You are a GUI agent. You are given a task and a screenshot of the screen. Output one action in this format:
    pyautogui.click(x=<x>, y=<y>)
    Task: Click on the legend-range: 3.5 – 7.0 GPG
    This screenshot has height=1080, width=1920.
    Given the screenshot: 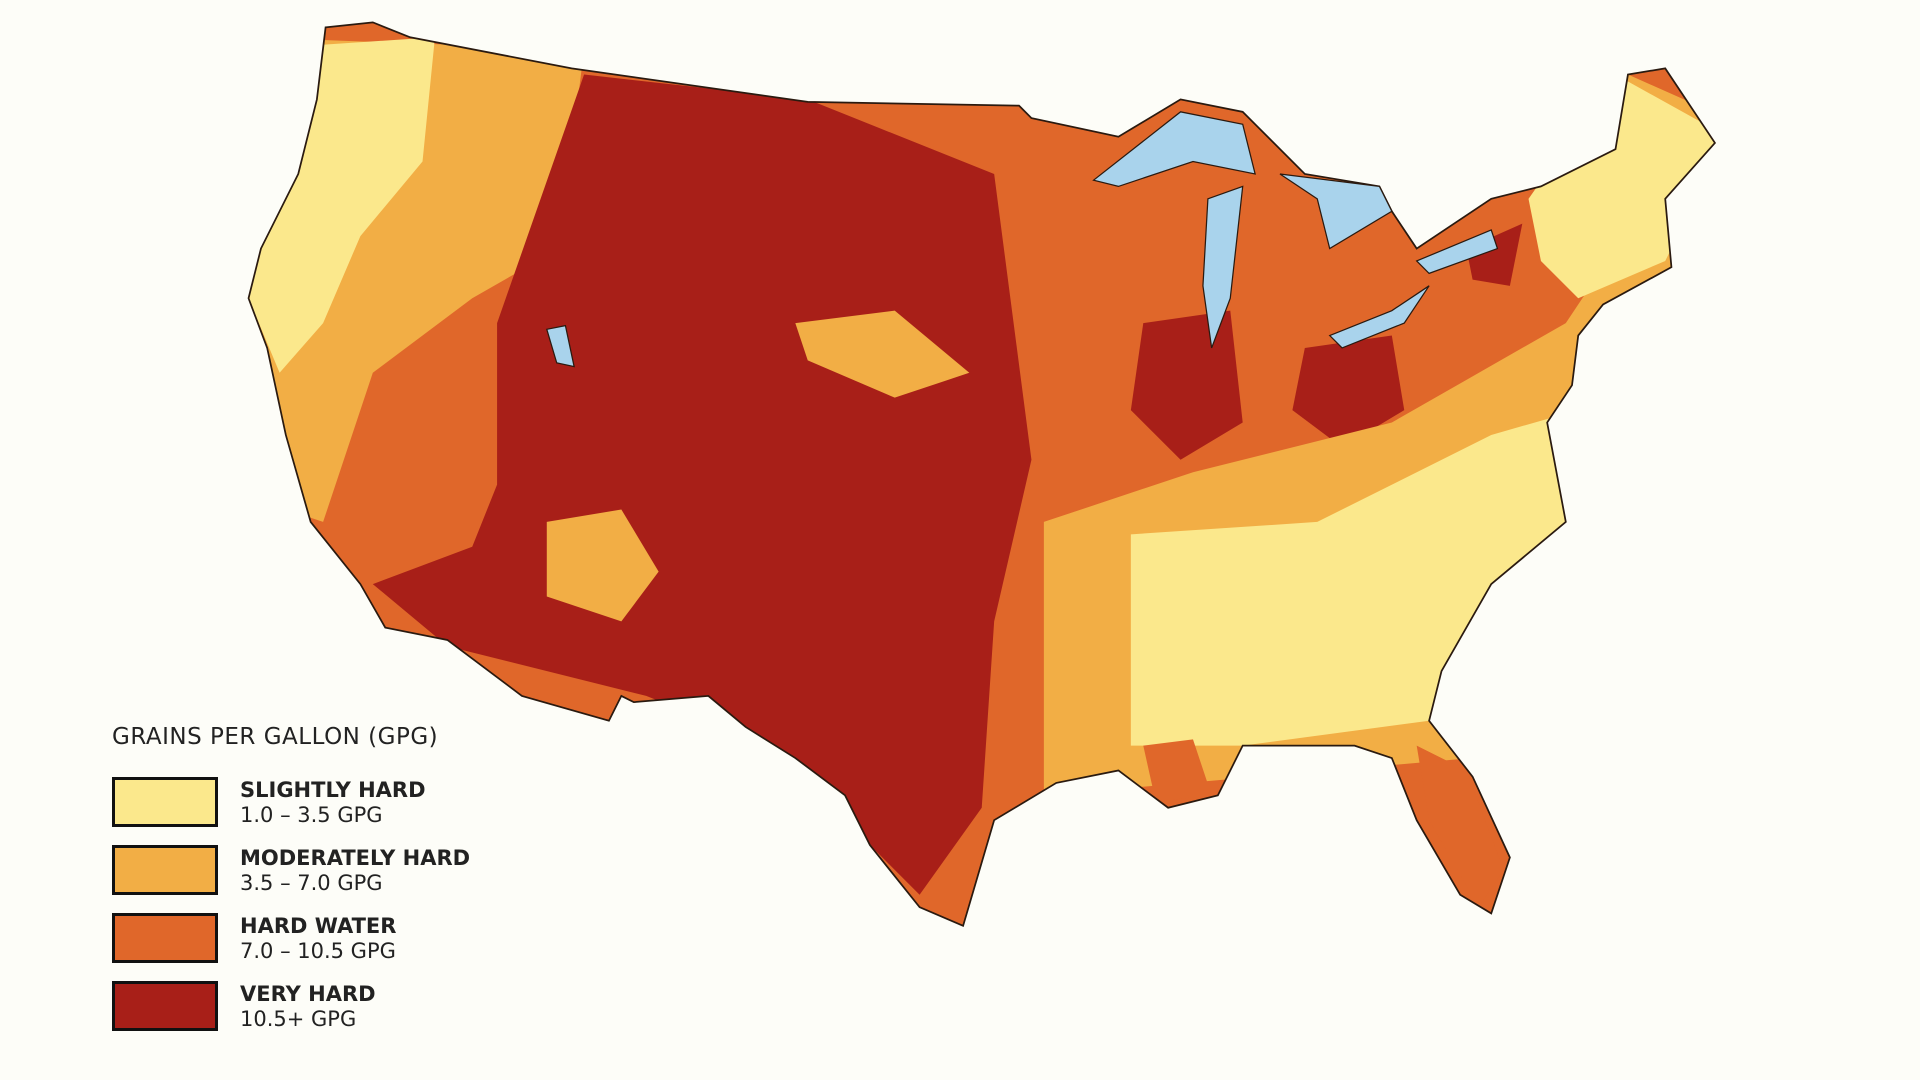 What is the action you would take?
    pyautogui.click(x=311, y=883)
    